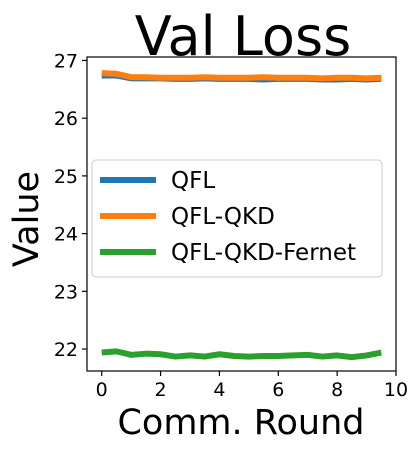 The image size is (419, 451). I want to click on x-tick-label: 0, so click(102, 390).